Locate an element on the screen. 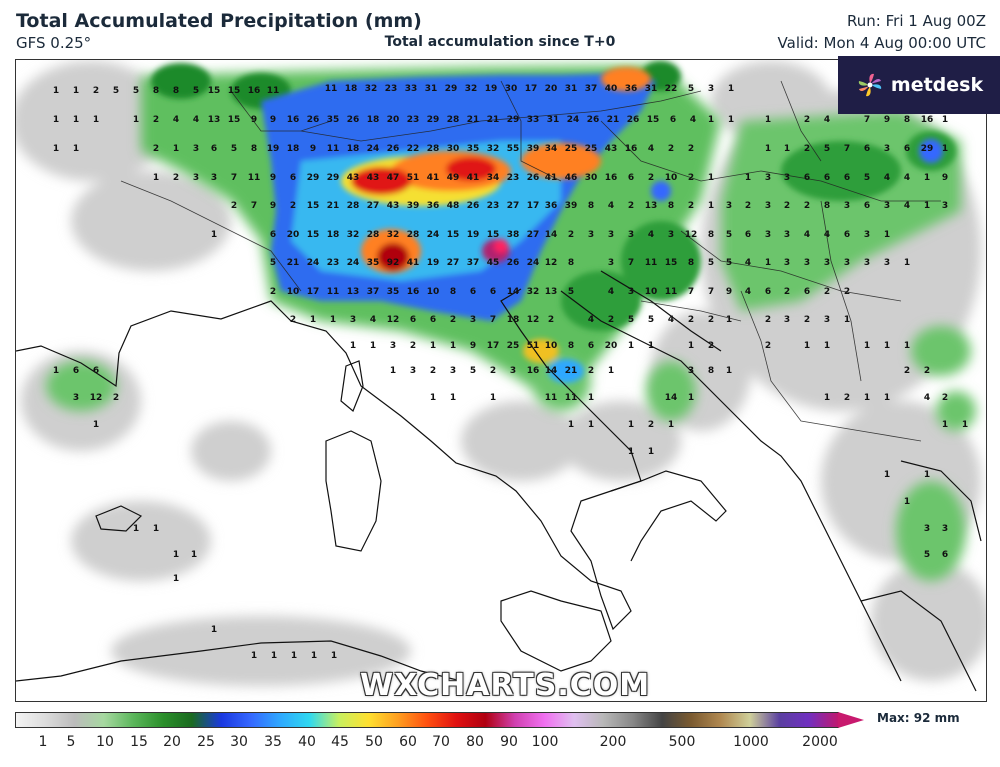 Image resolution: width=1000 pixels, height=767 pixels. precip-value: 9 is located at coordinates (729, 292).